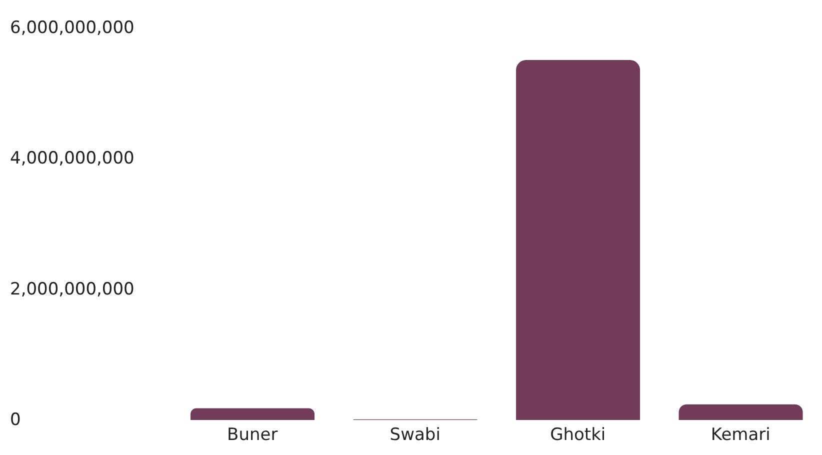 The width and height of the screenshot is (822, 455). I want to click on x-tick-label: Kemari, so click(740, 435).